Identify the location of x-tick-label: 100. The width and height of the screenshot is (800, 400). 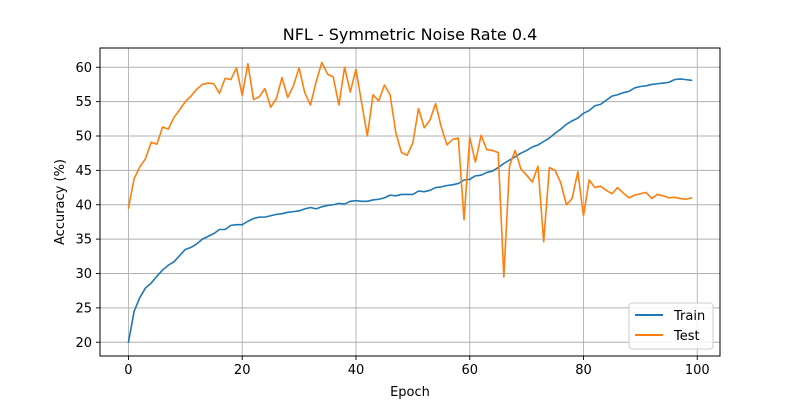
(697, 370).